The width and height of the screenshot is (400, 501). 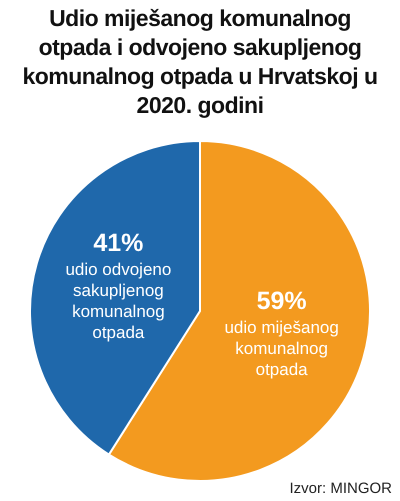 What do you see at coordinates (281, 301) in the screenshot?
I see `data-label: 59%` at bounding box center [281, 301].